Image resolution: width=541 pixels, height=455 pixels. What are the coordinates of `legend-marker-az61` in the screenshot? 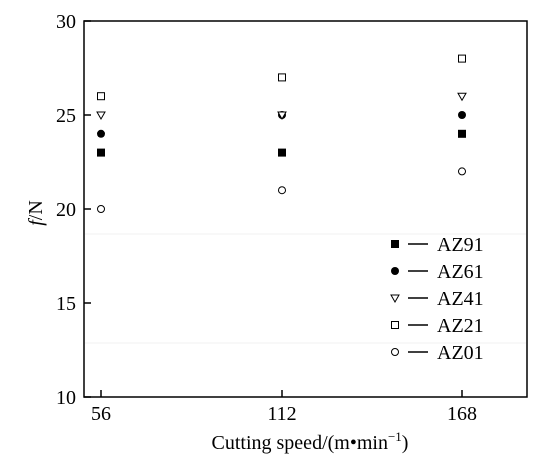 It's located at (395, 271).